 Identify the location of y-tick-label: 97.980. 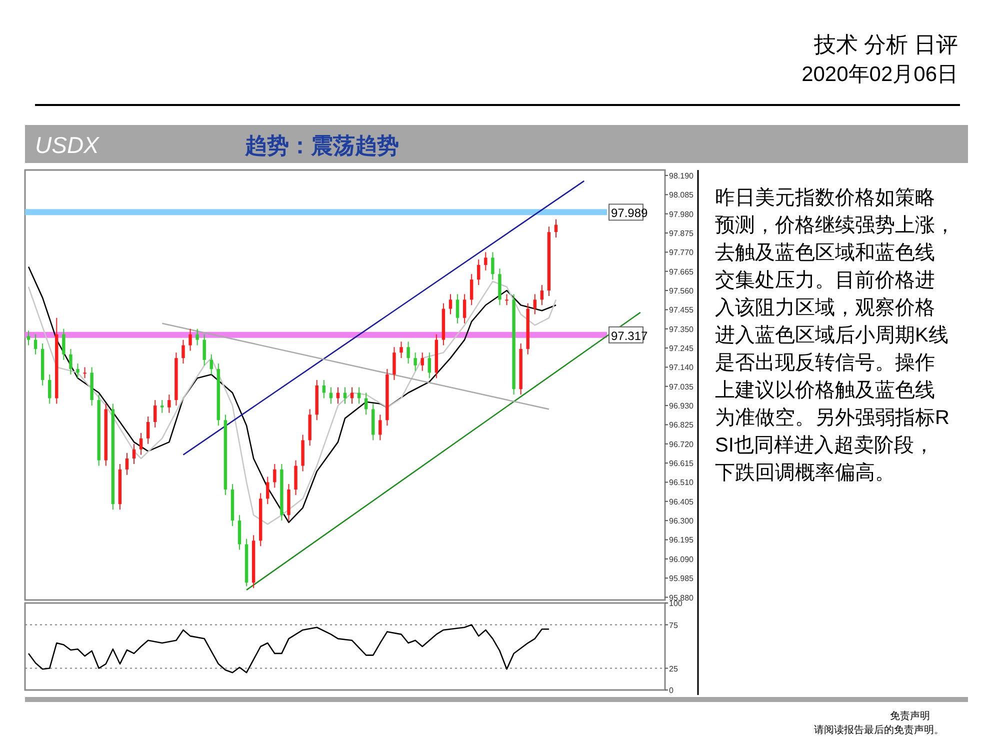
(681, 214).